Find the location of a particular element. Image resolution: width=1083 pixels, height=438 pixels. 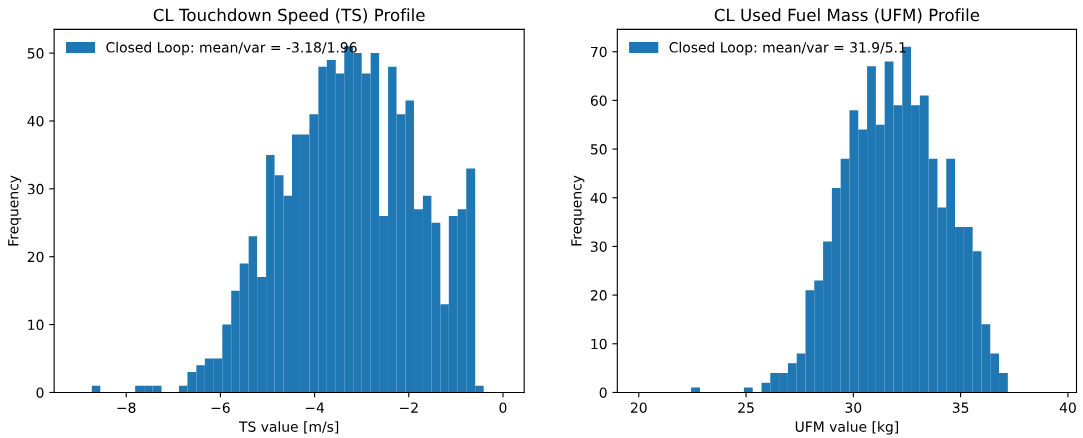

x-tick-label: 40 is located at coordinates (1067, 407).